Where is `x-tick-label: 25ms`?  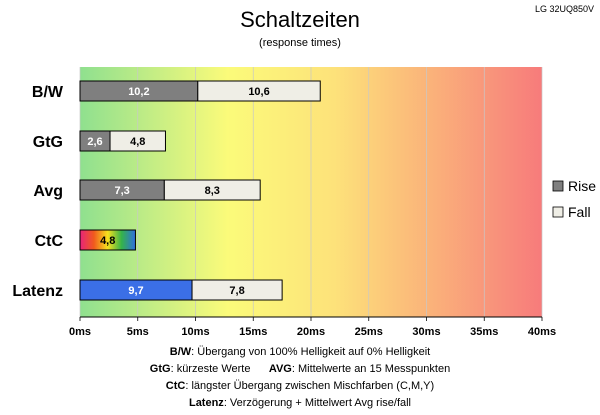 x-tick-label: 25ms is located at coordinates (369, 332).